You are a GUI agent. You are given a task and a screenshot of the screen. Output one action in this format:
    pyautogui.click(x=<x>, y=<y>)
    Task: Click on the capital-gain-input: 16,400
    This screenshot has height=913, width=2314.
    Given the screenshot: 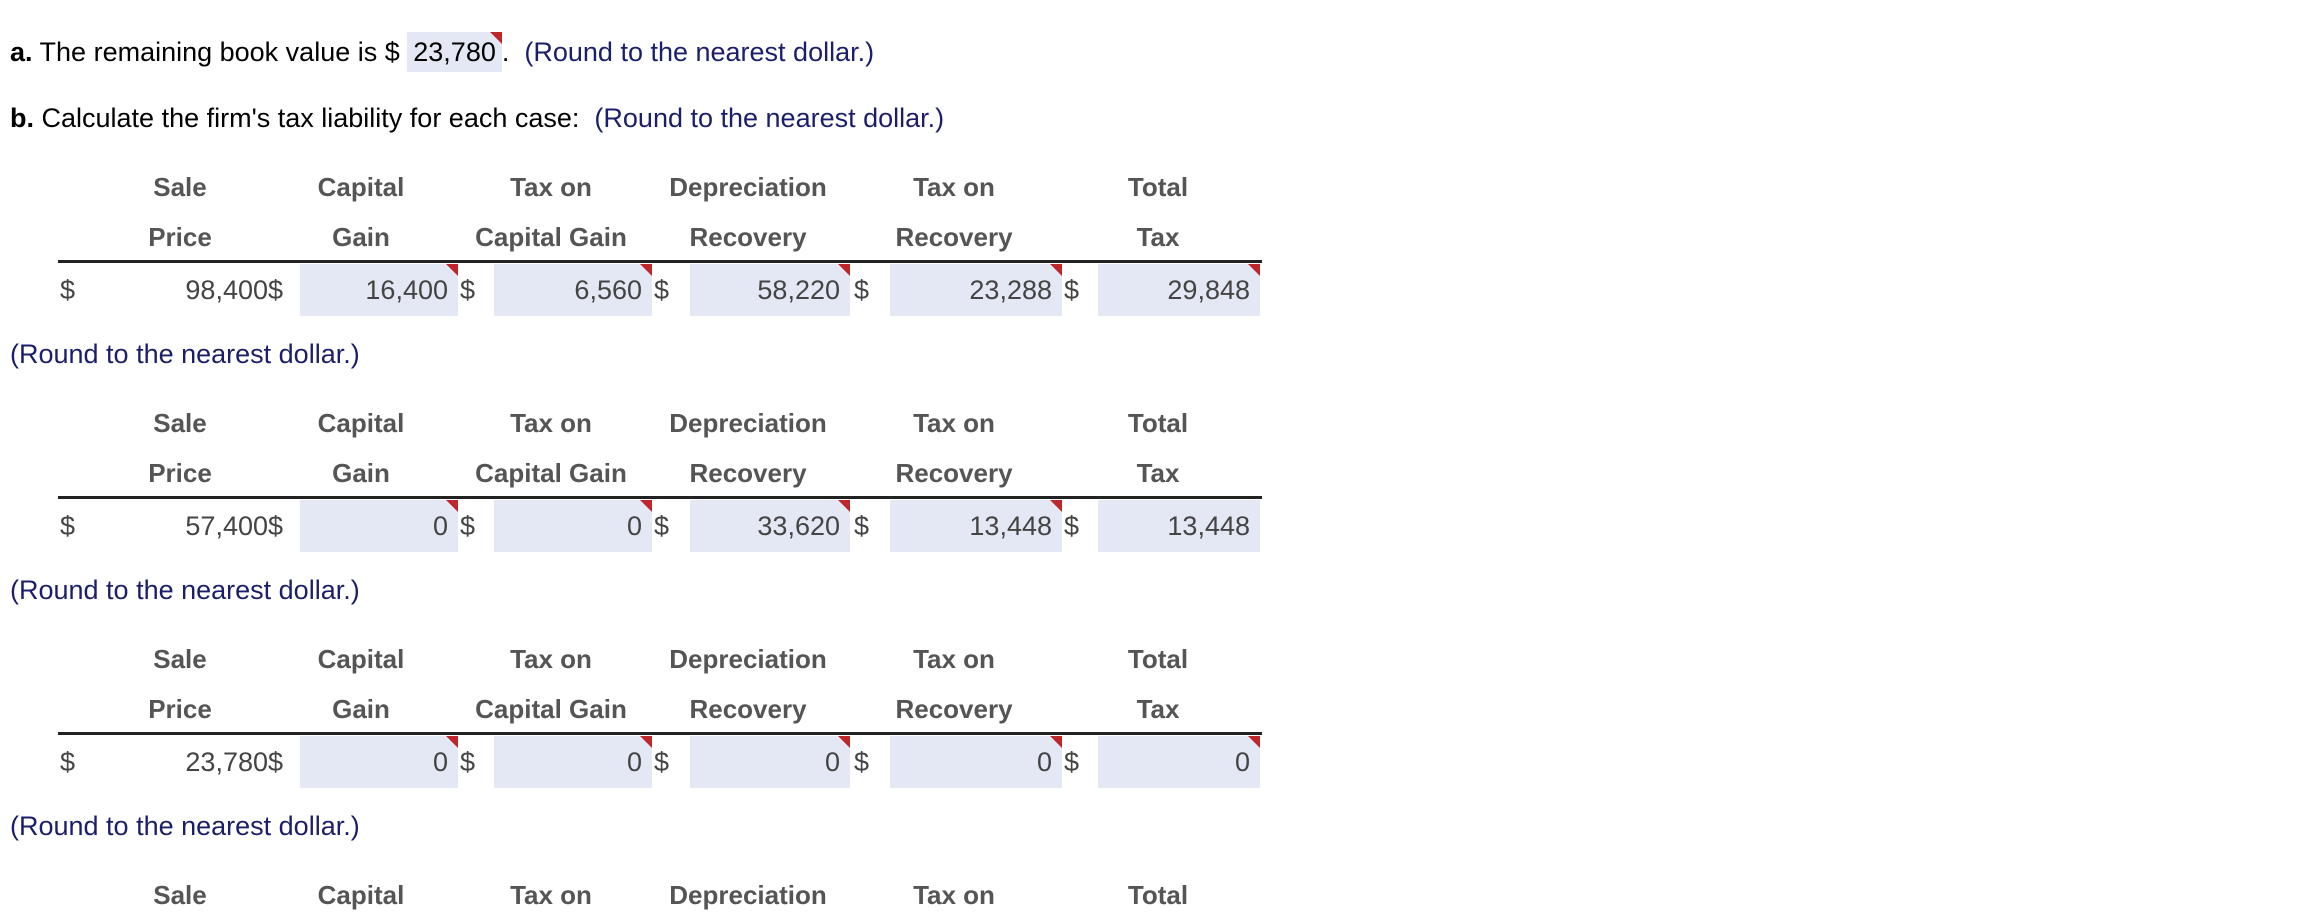 What is the action you would take?
    pyautogui.click(x=379, y=290)
    